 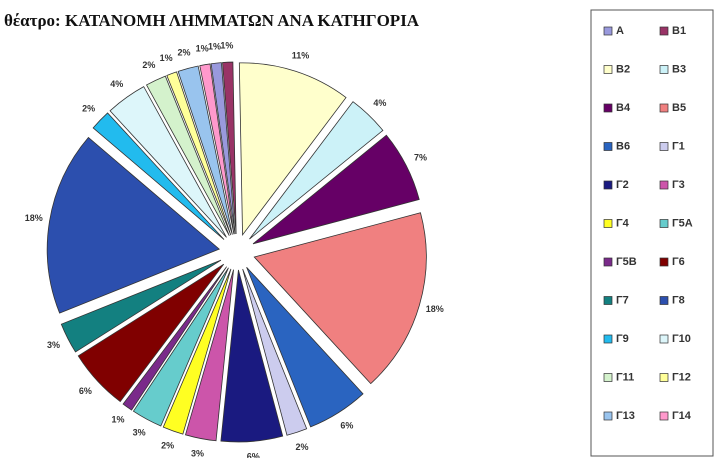 I want to click on legend-label: Γ10, so click(x=681, y=339).